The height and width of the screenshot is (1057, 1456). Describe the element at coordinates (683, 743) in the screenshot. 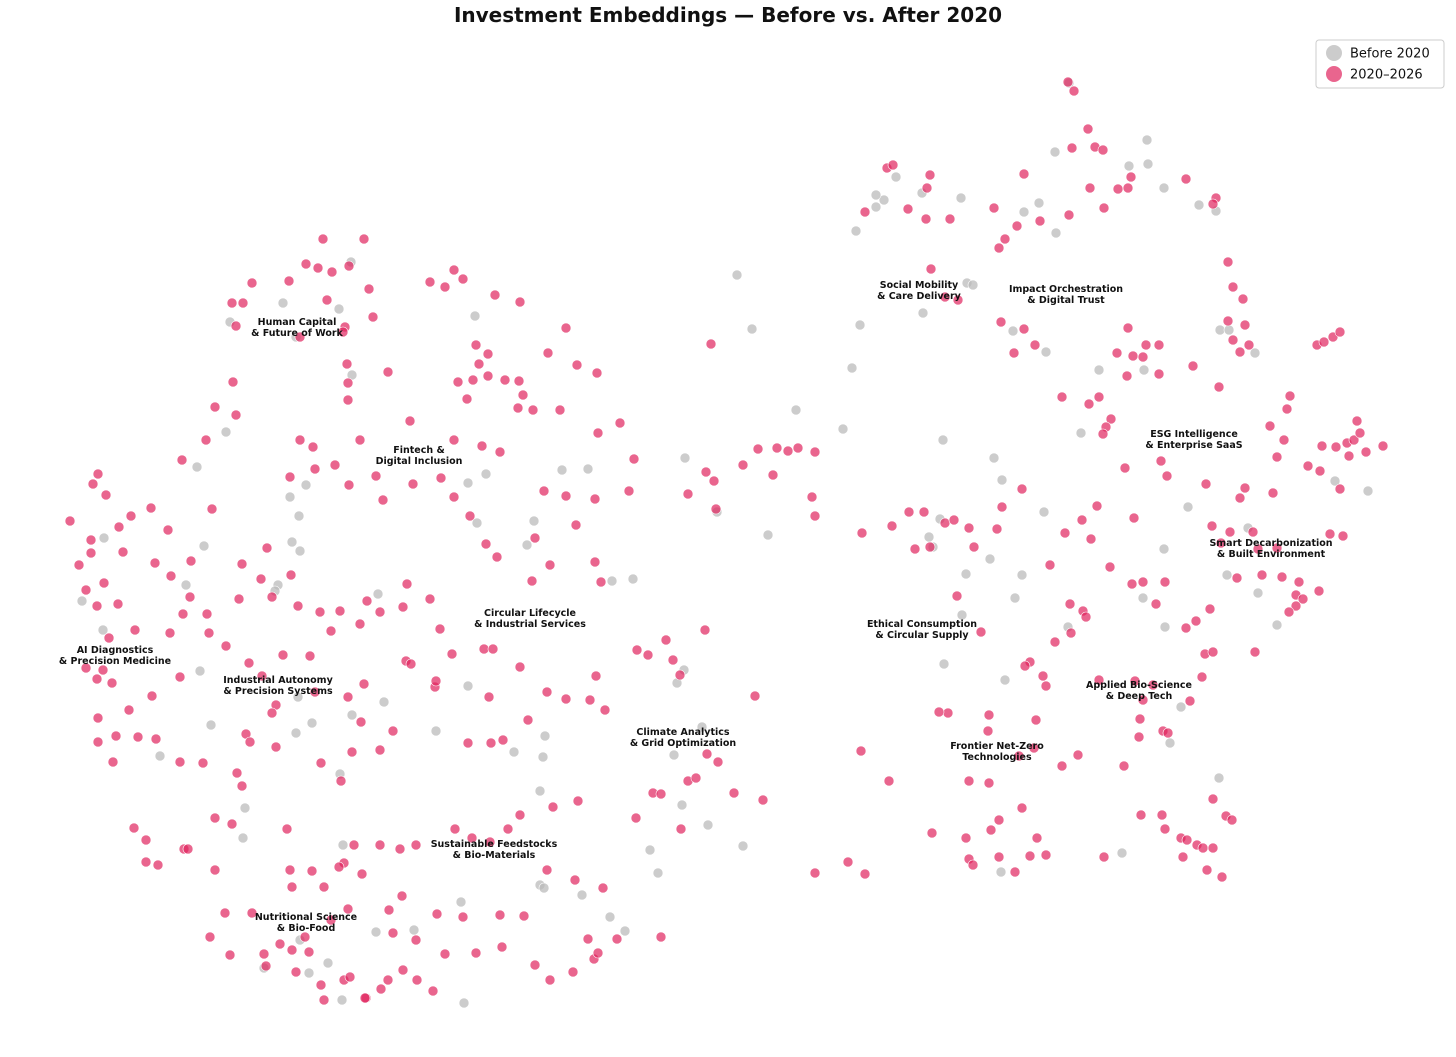

I see `cluster-label-line: & Grid Optimization` at that location.